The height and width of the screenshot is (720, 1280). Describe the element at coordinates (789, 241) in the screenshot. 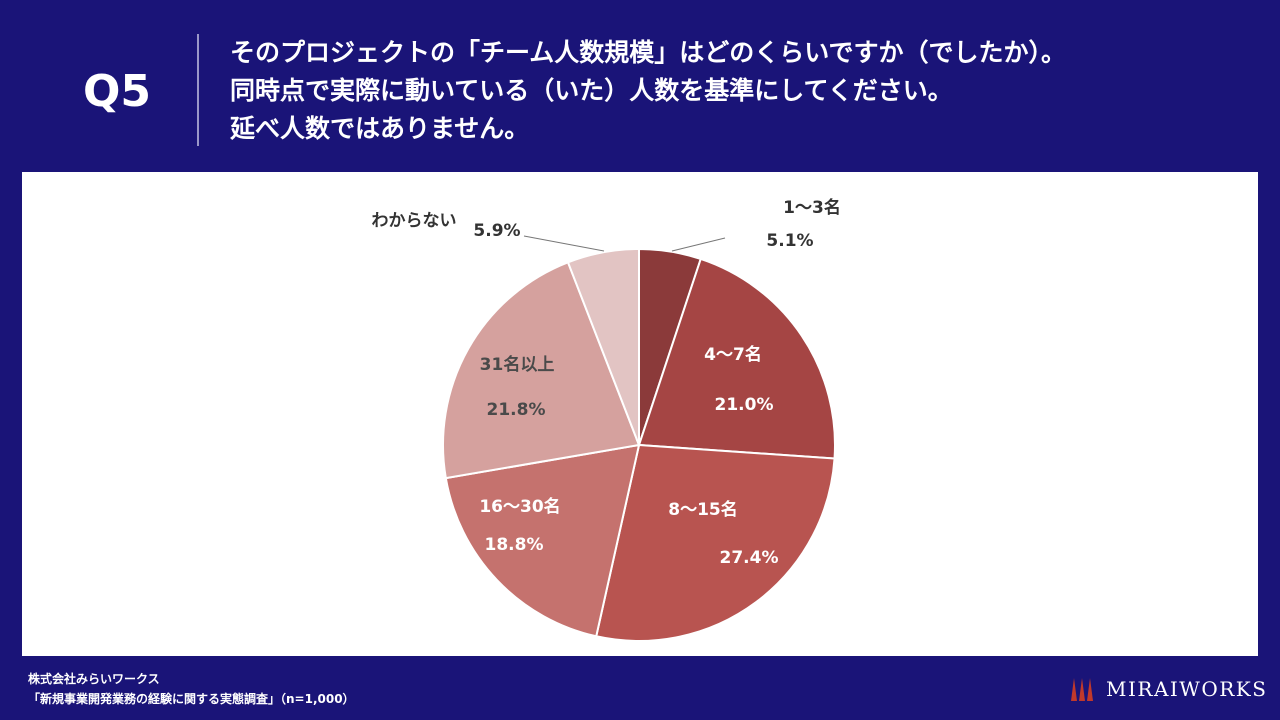

I see `slice-percent: 5.1%` at that location.